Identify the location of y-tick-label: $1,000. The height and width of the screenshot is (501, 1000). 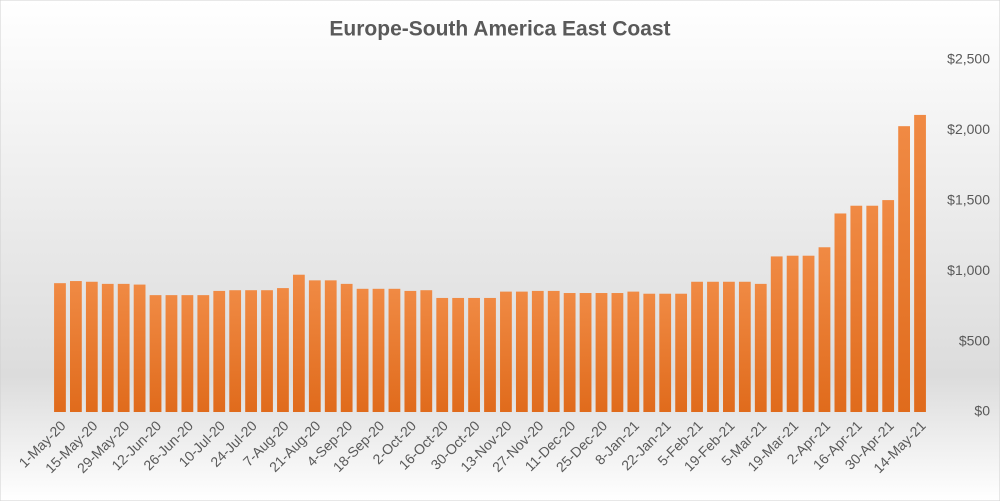
(968, 270).